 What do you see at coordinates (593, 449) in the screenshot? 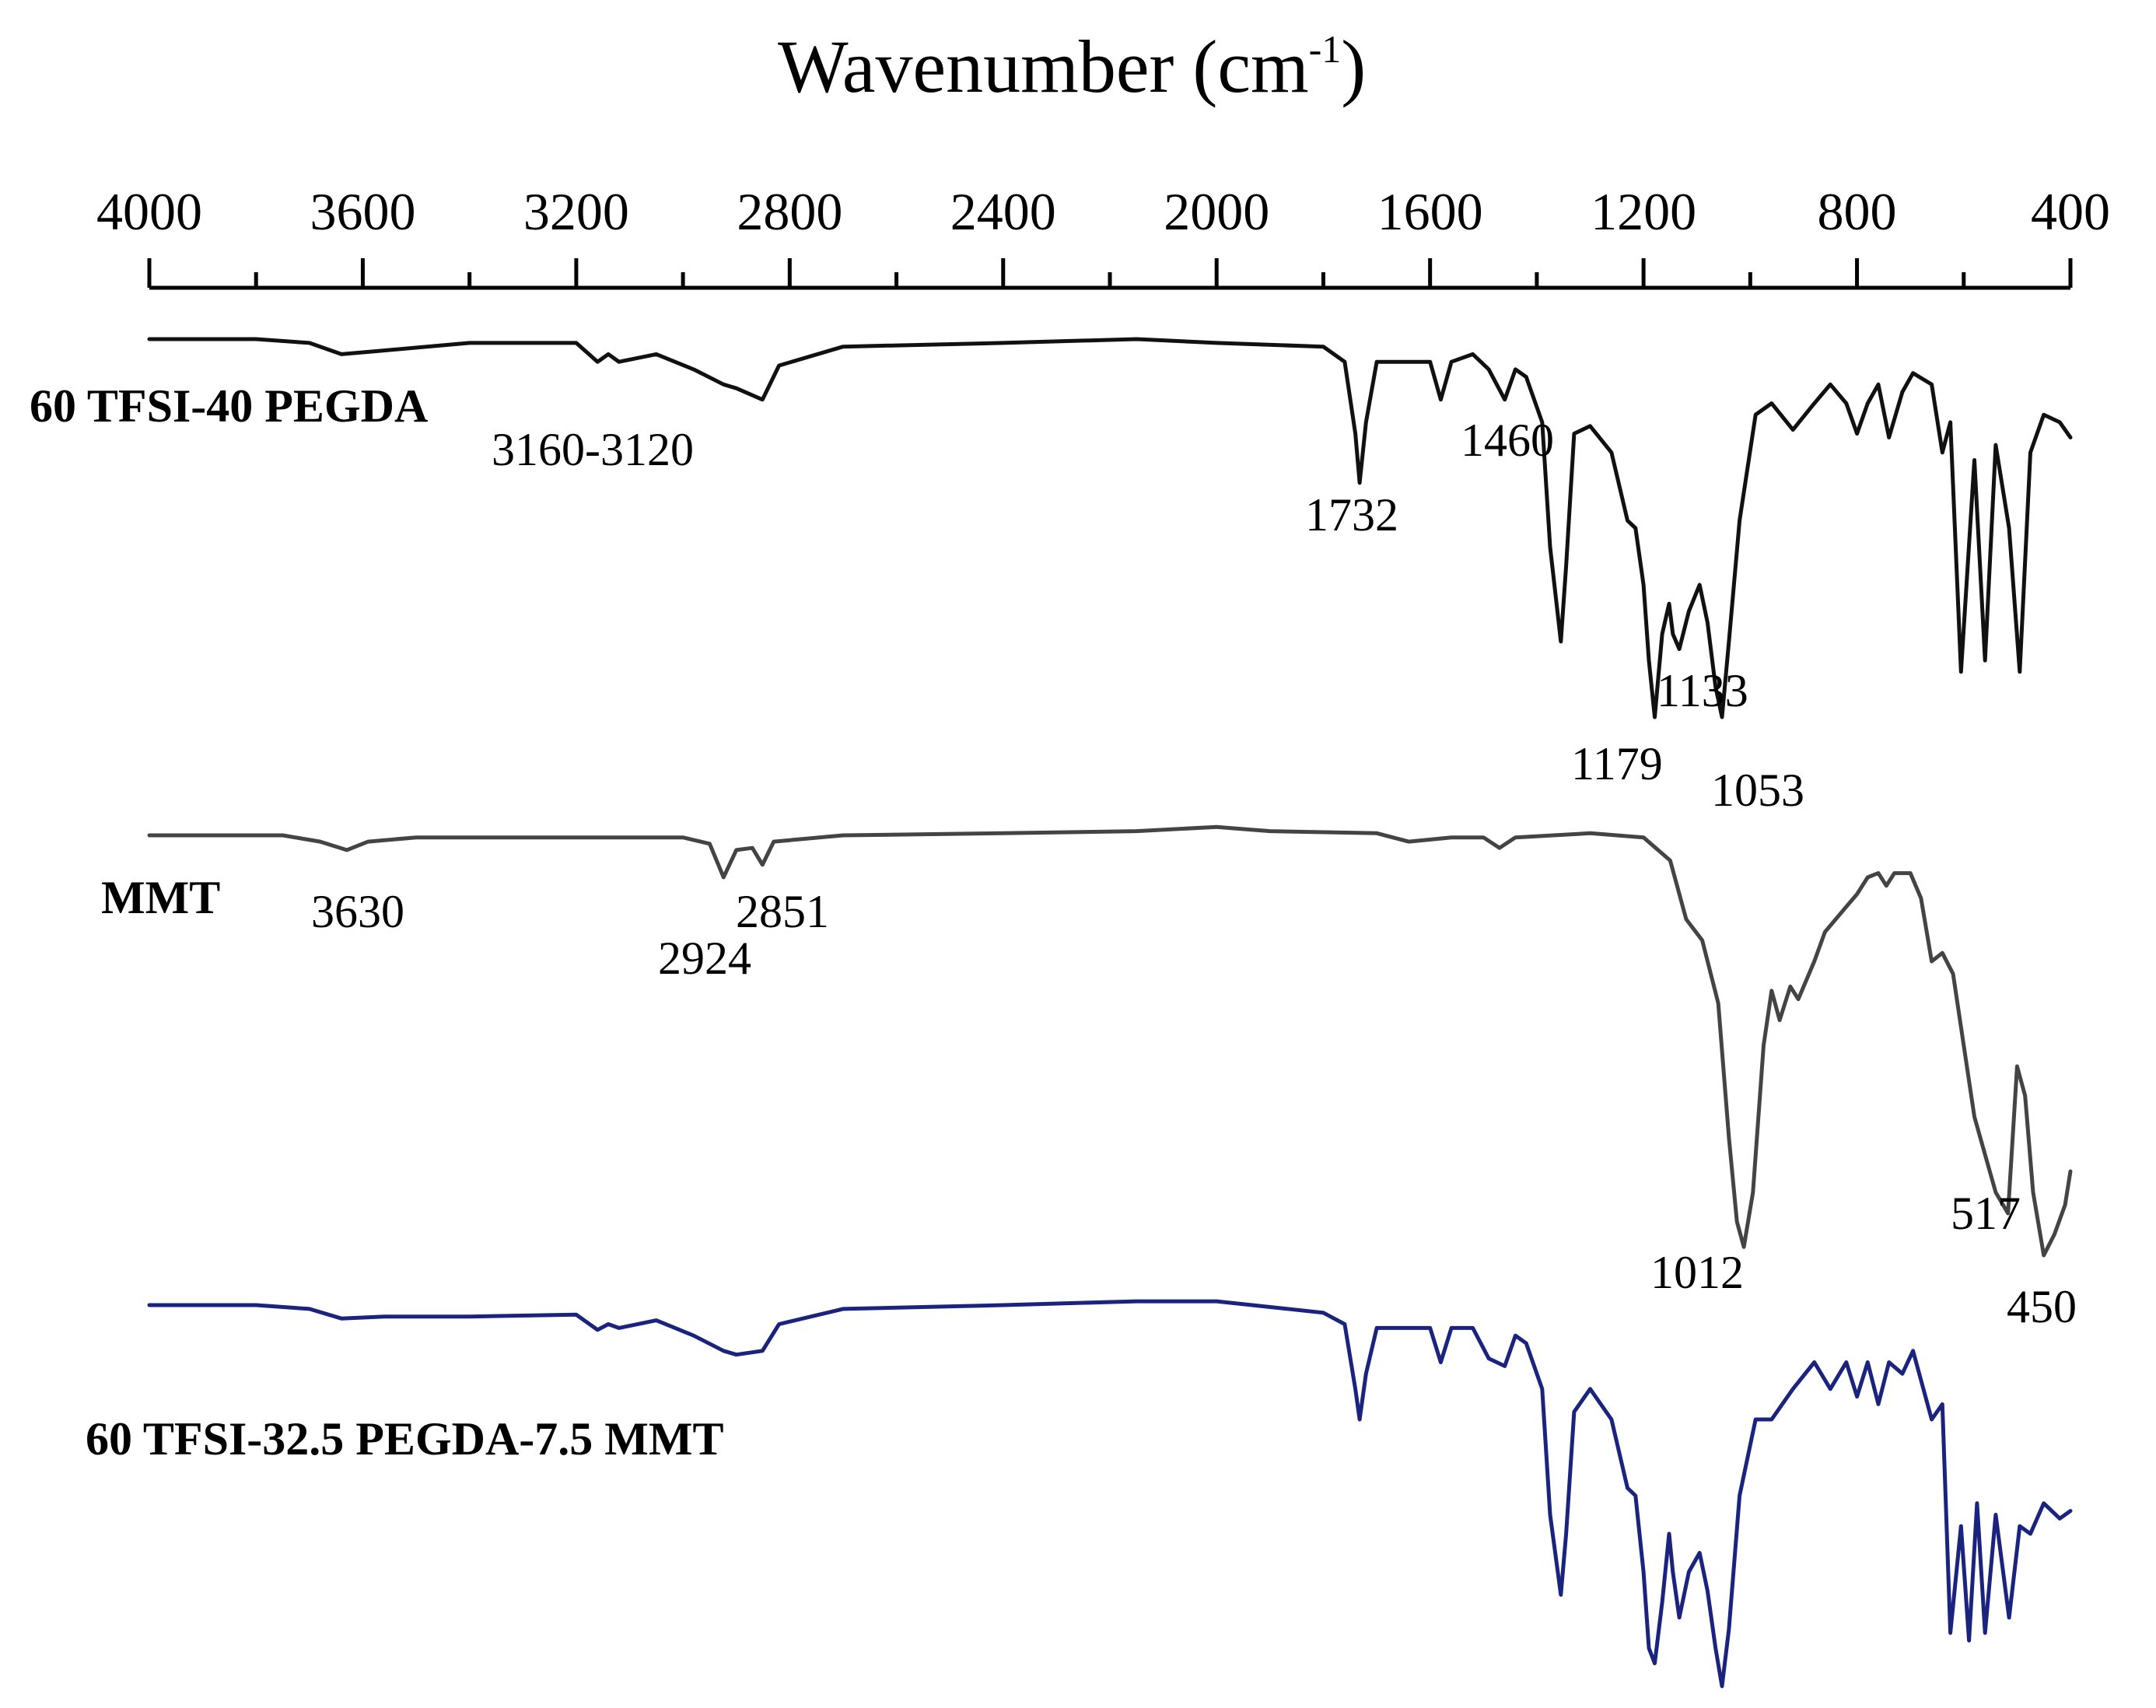
I see `peak-label: 3160-3120` at bounding box center [593, 449].